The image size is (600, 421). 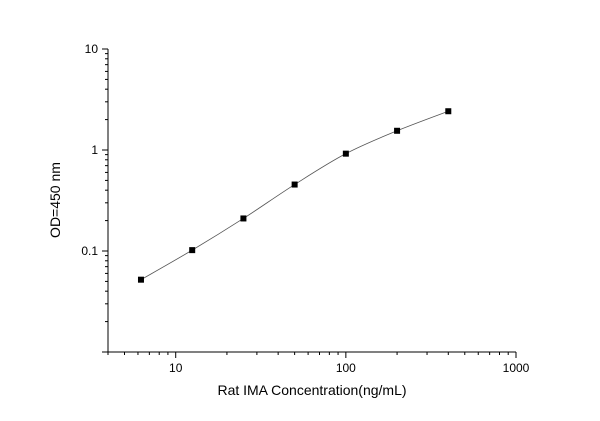 What do you see at coordinates (346, 368) in the screenshot?
I see `x-tick-label: 100` at bounding box center [346, 368].